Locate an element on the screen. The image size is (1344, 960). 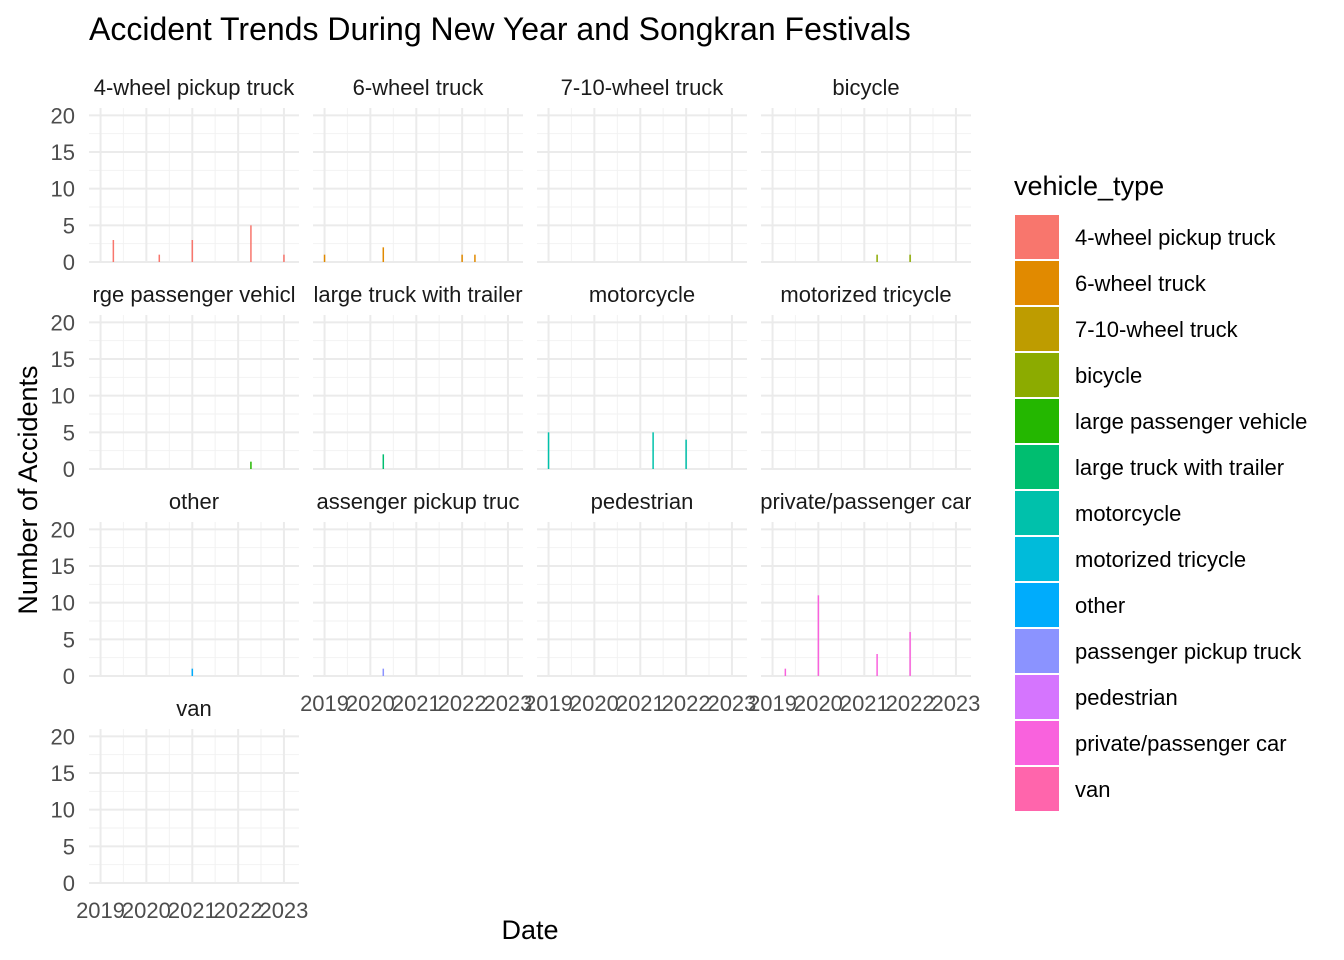
facet-strip-label: motorized tricycle is located at coordinates (865, 294).